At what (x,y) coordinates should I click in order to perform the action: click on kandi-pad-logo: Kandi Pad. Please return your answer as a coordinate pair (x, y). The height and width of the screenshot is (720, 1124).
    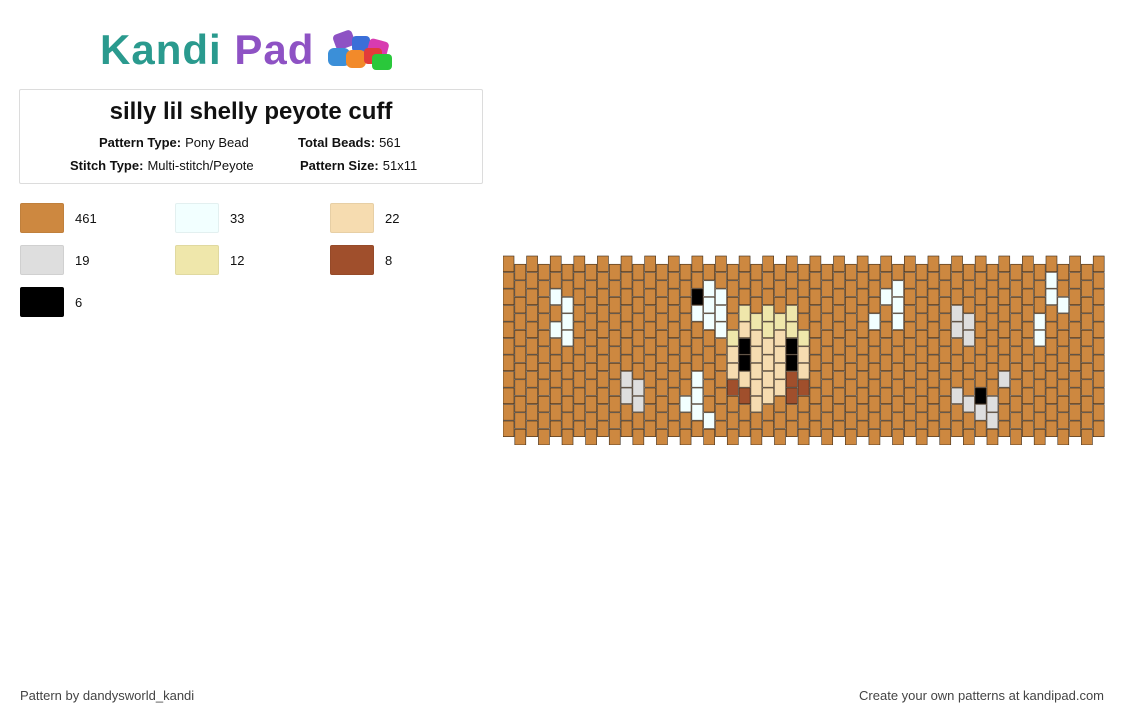
    Looking at the image, I should click on (255, 50).